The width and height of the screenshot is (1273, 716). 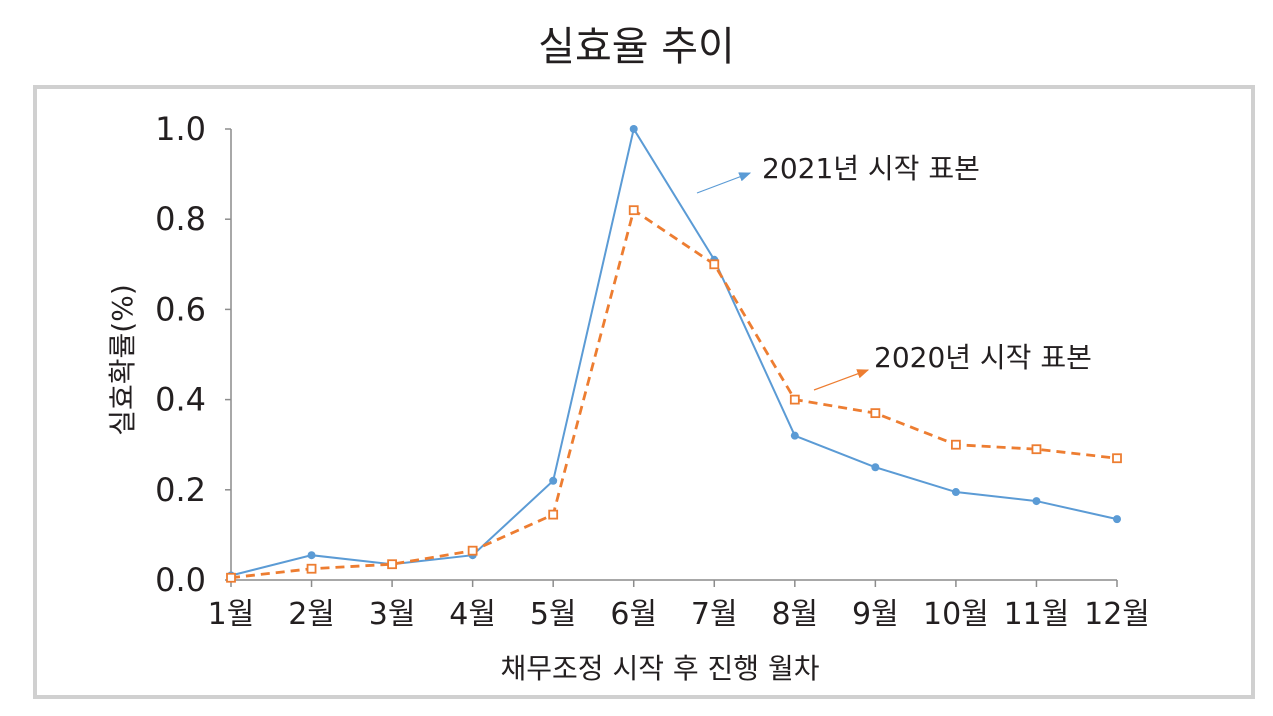 I want to click on x-tick-label: 1월, so click(x=231, y=614).